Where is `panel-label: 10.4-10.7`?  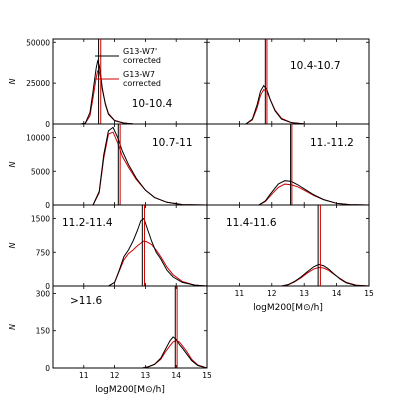 panel-label: 10.4-10.7 is located at coordinates (315, 66).